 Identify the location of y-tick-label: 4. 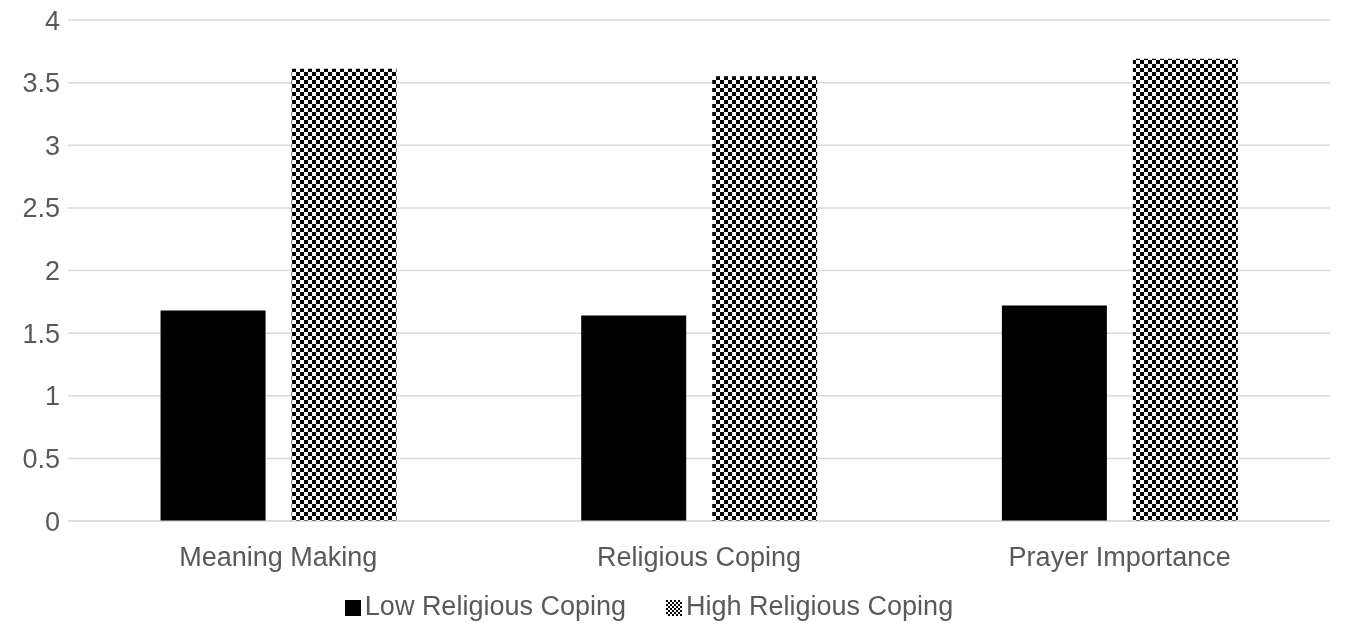
(52, 20).